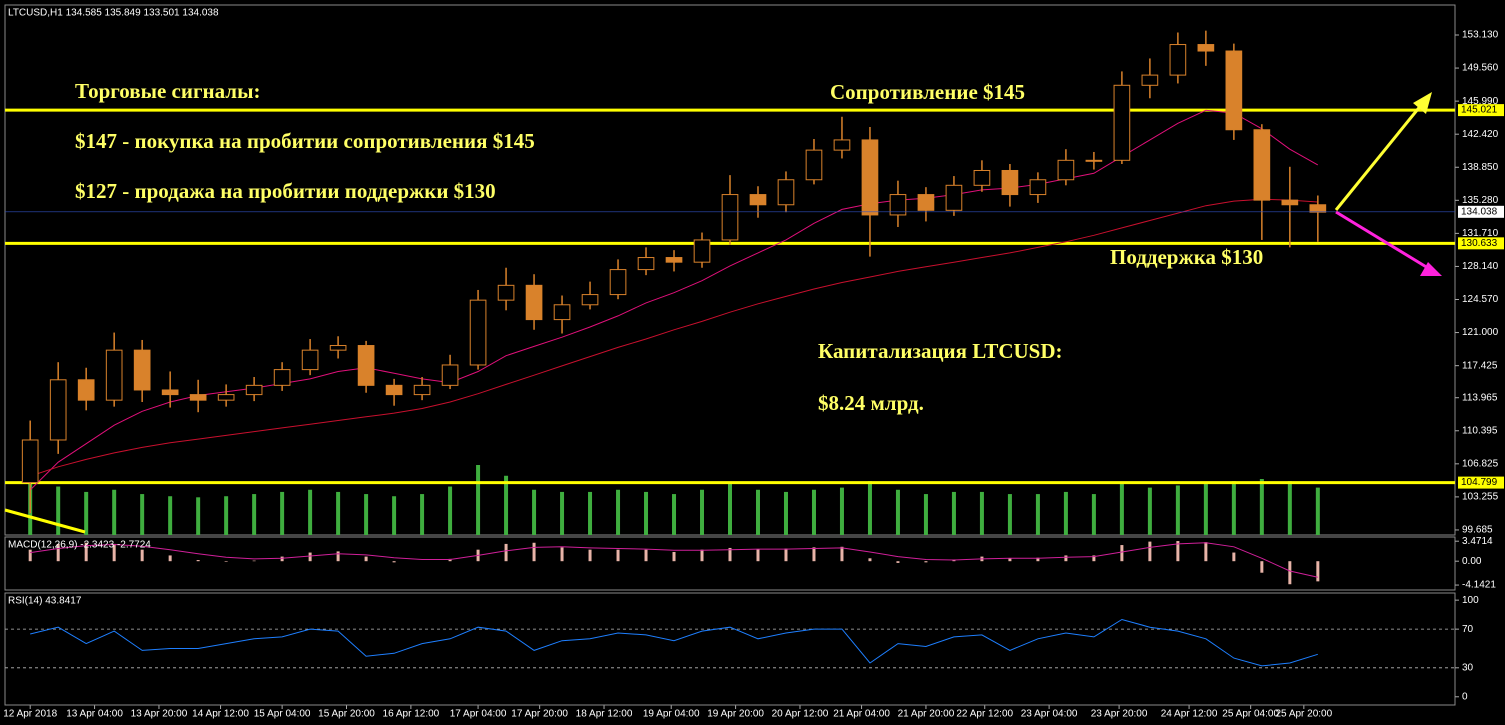 This screenshot has height=725, width=1505. I want to click on y-tick-label: 110.395, so click(1480, 430).